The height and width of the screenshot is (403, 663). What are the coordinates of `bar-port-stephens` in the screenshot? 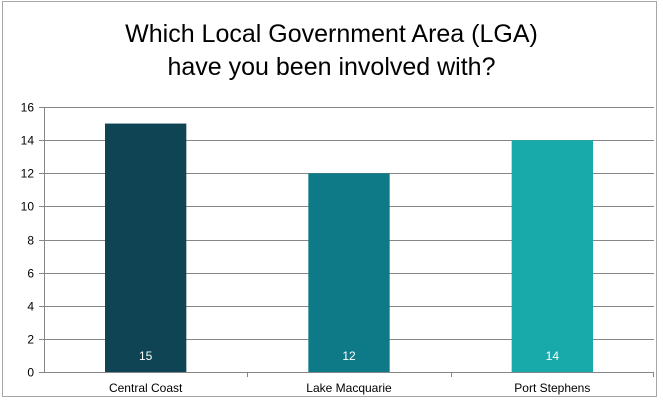 It's located at (552, 256).